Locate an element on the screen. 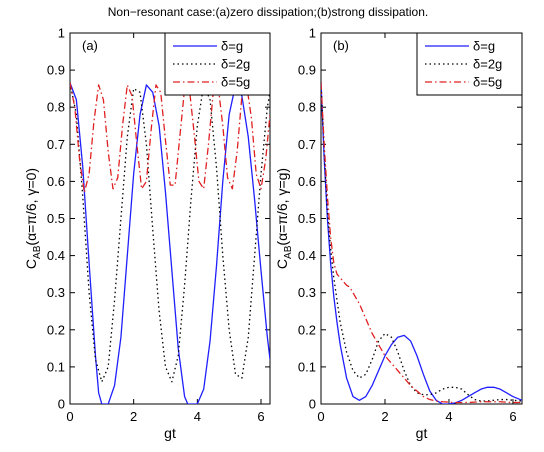 The height and width of the screenshot is (452, 544). y-tick-label-a: 0 is located at coordinates (61, 404).